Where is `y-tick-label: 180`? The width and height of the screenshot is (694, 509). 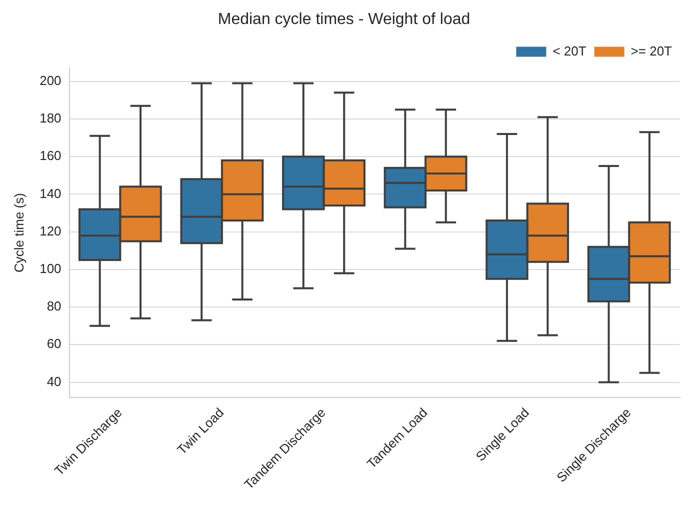
y-tick-label: 180 is located at coordinates (51, 118).